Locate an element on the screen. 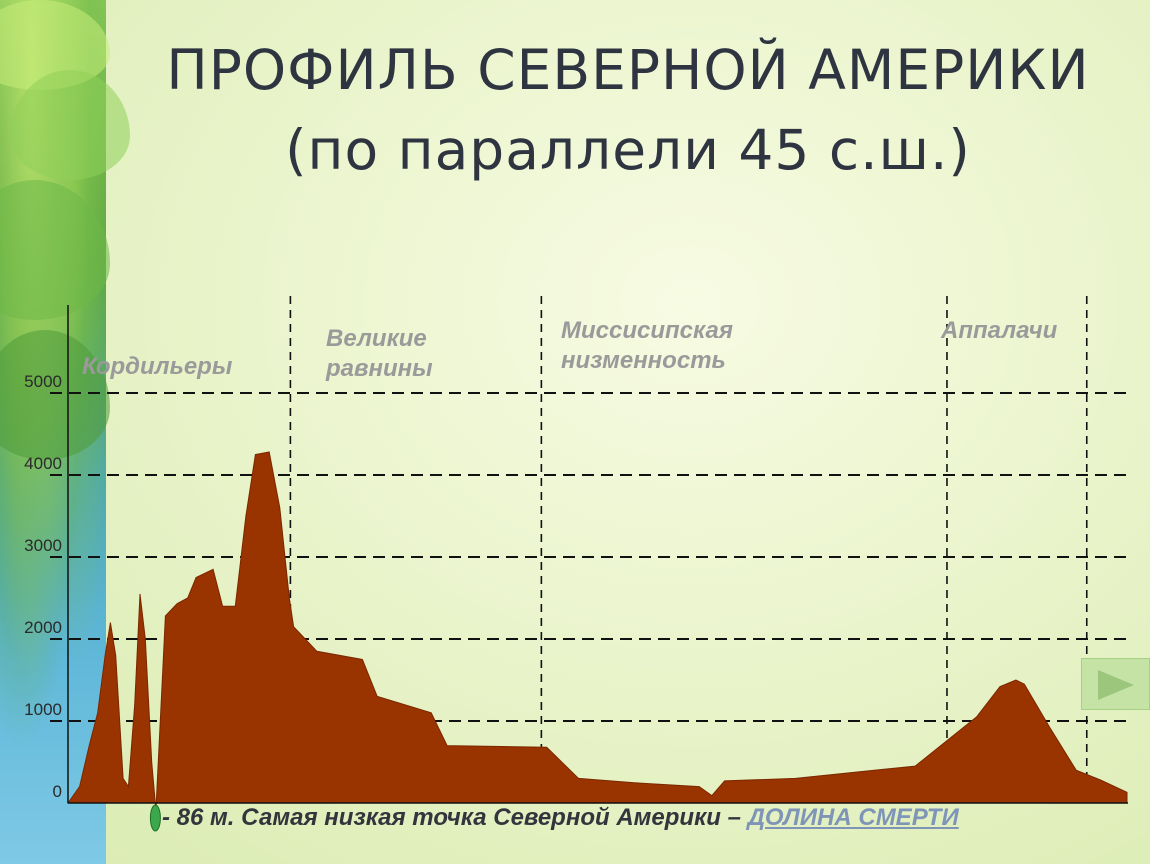  next-slide-button is located at coordinates (1115, 684).